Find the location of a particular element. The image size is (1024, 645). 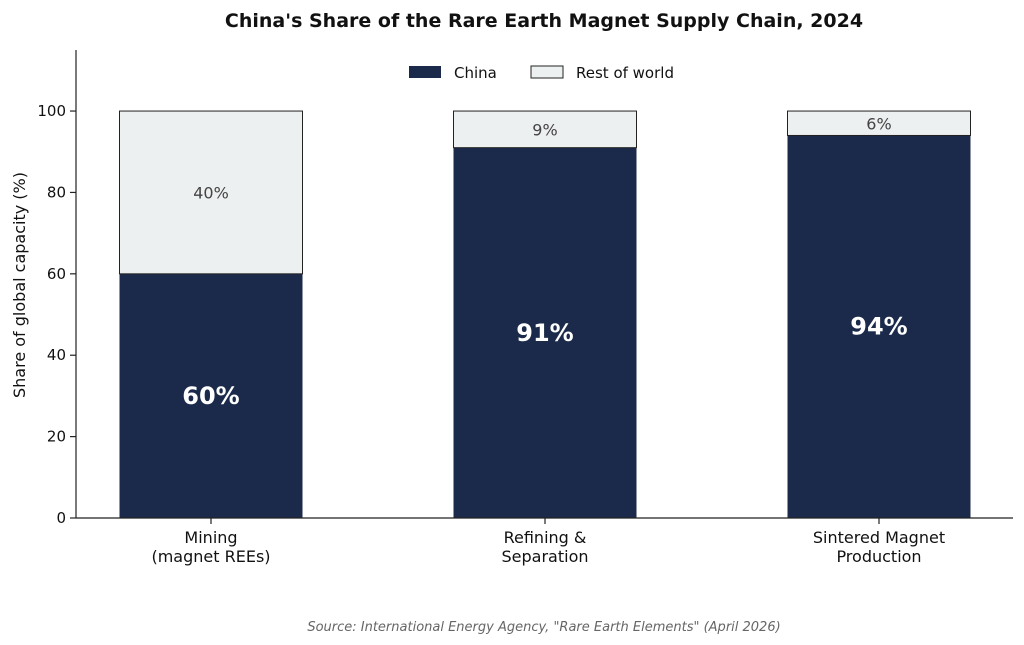

y-tick-label-0: 0 is located at coordinates (61, 518).